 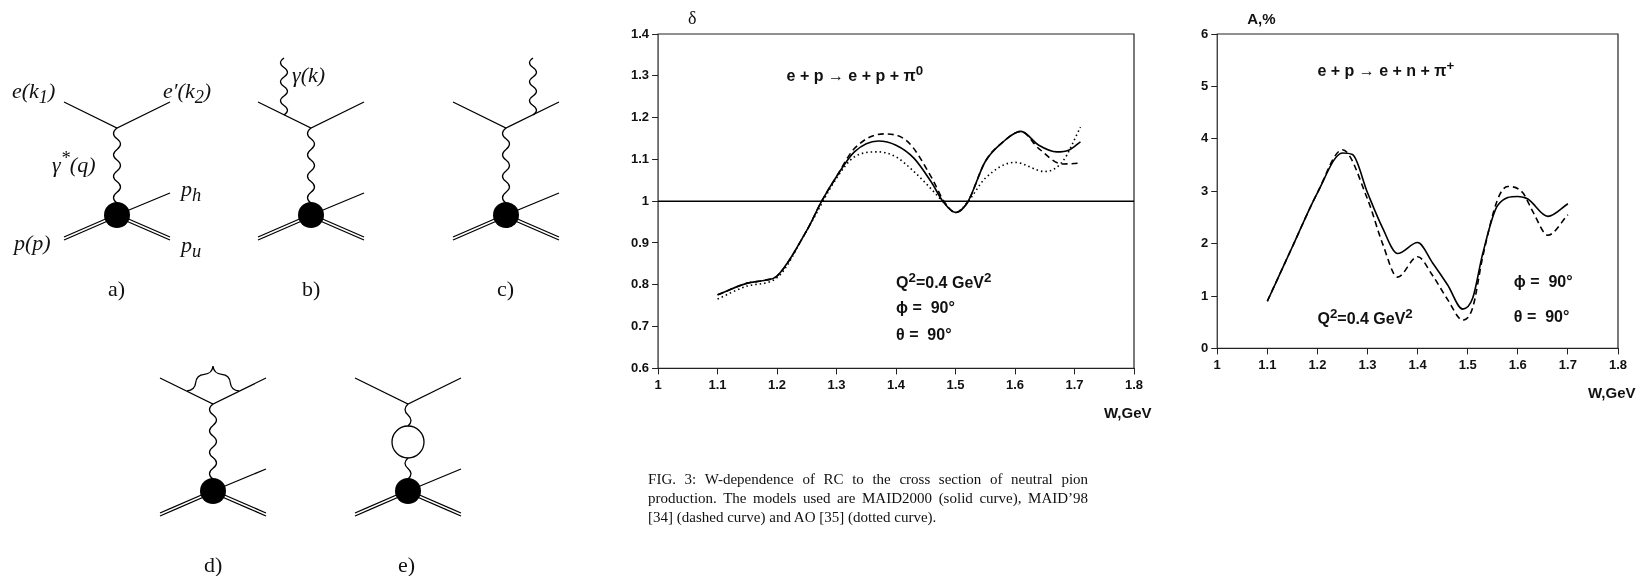 I want to click on text: p$_{h}$, so click(x=191, y=191).